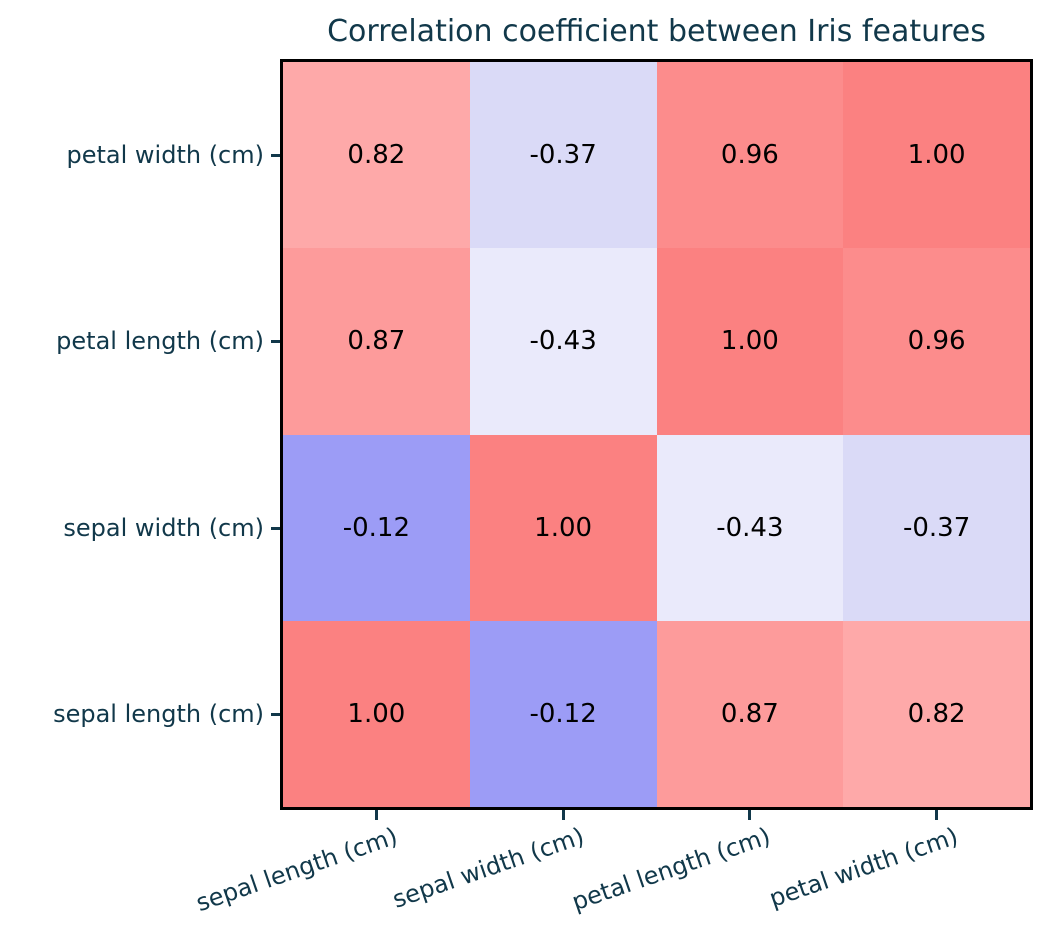 Image resolution: width=1049 pixels, height=937 pixels. What do you see at coordinates (936, 155) in the screenshot?
I see `heatmap-cell-r0c3: 1.00` at bounding box center [936, 155].